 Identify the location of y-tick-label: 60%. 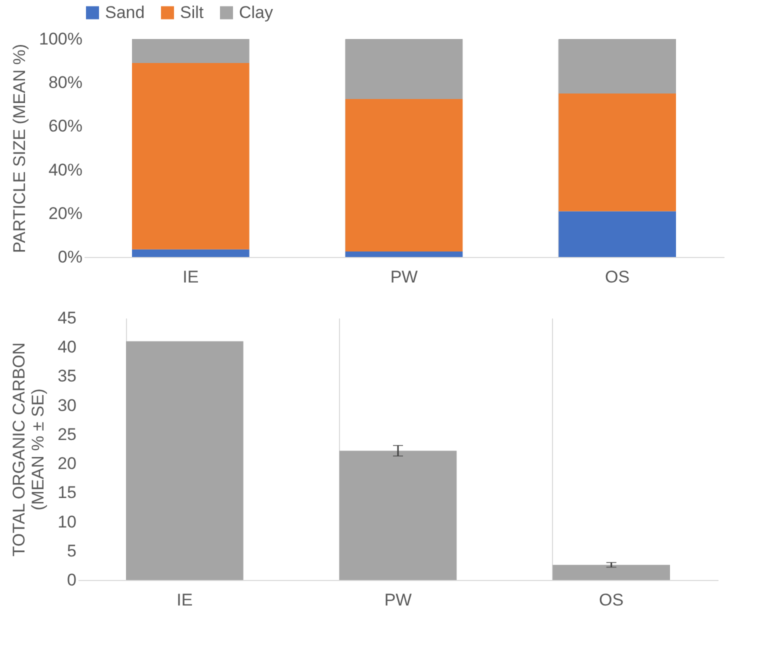
(65, 126).